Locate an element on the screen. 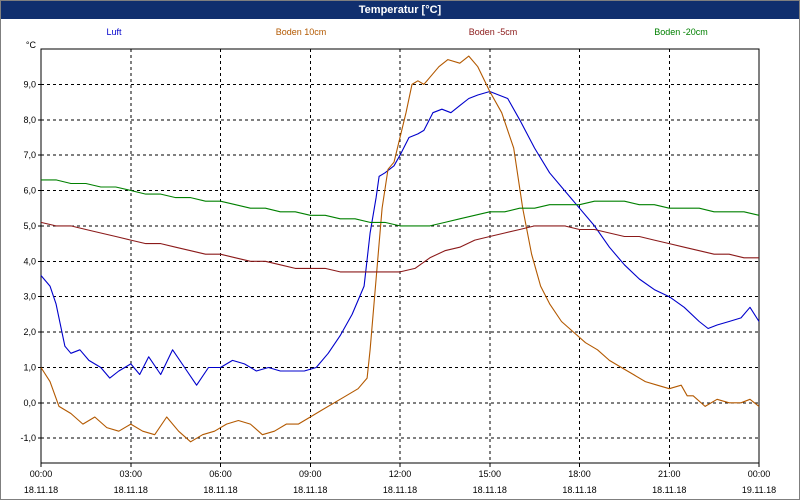 The width and height of the screenshot is (800, 500). x-tick-time: 06:00 is located at coordinates (220, 474).